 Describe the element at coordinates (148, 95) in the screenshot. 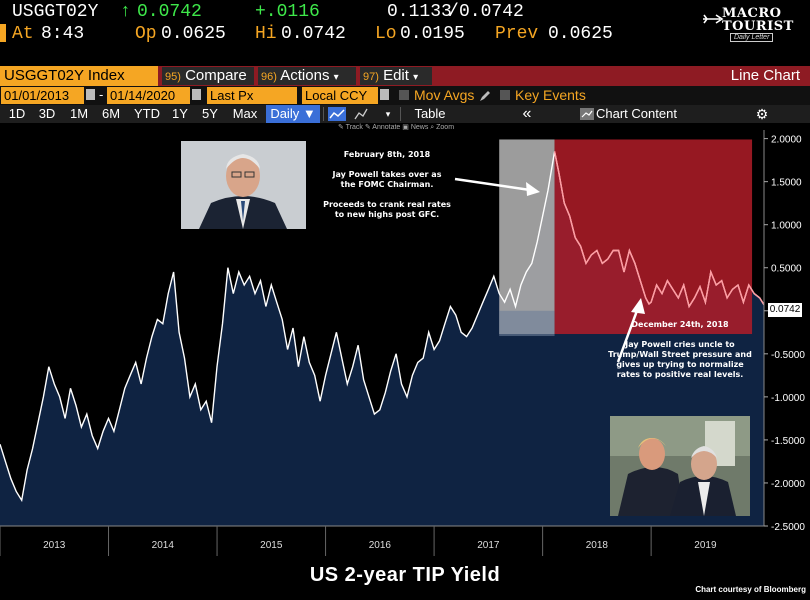

I see `end-date-input: 01/14/2020` at that location.